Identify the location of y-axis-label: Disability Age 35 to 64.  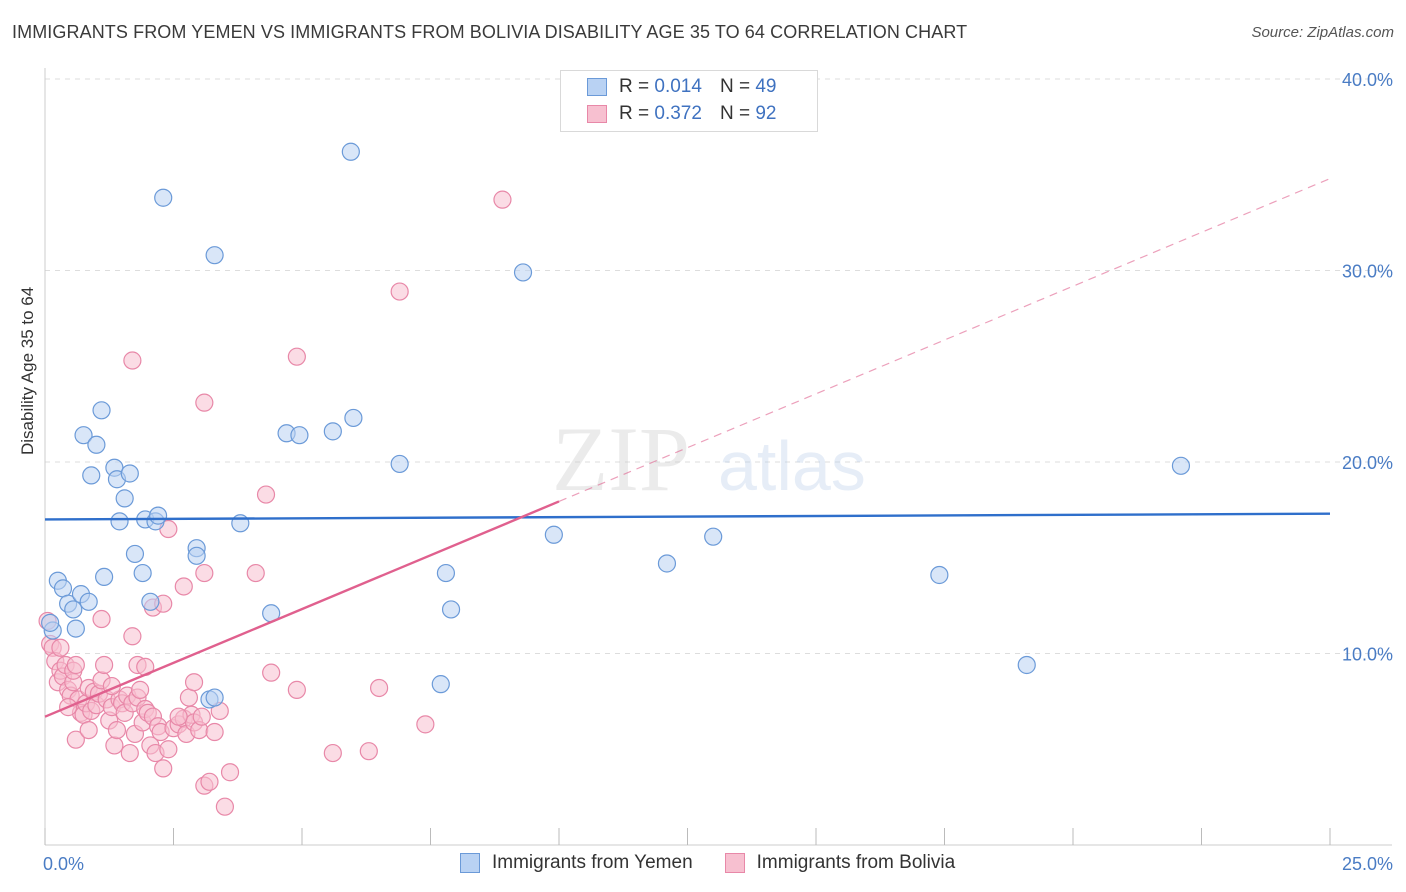
(27, 370).